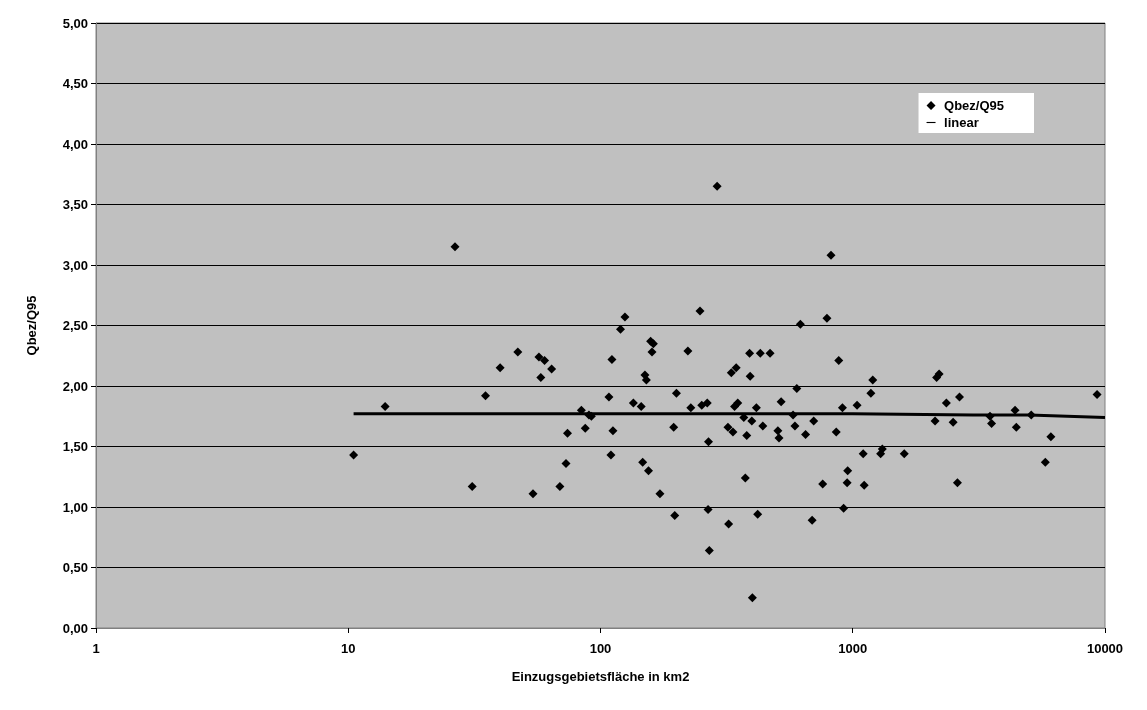 The image size is (1147, 710). What do you see at coordinates (348, 648) in the screenshot?
I see `x-tick-label: 10` at bounding box center [348, 648].